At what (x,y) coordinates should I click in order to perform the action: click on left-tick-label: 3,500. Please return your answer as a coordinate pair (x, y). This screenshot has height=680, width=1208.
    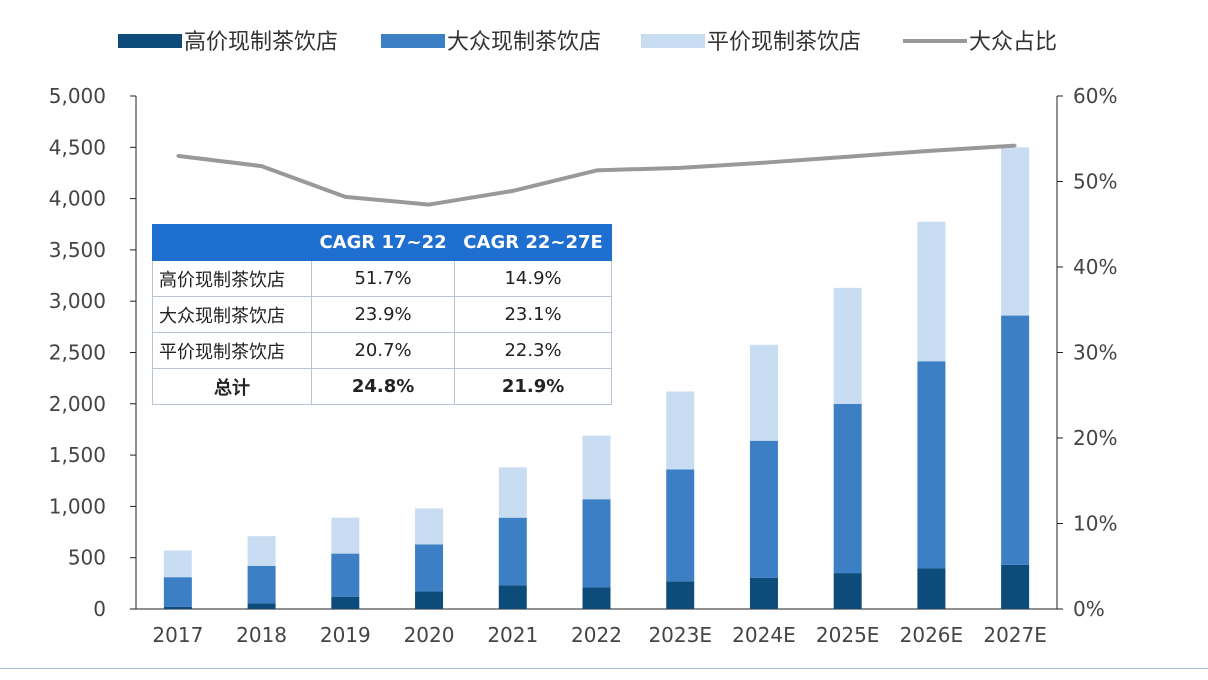
    Looking at the image, I should click on (77, 250).